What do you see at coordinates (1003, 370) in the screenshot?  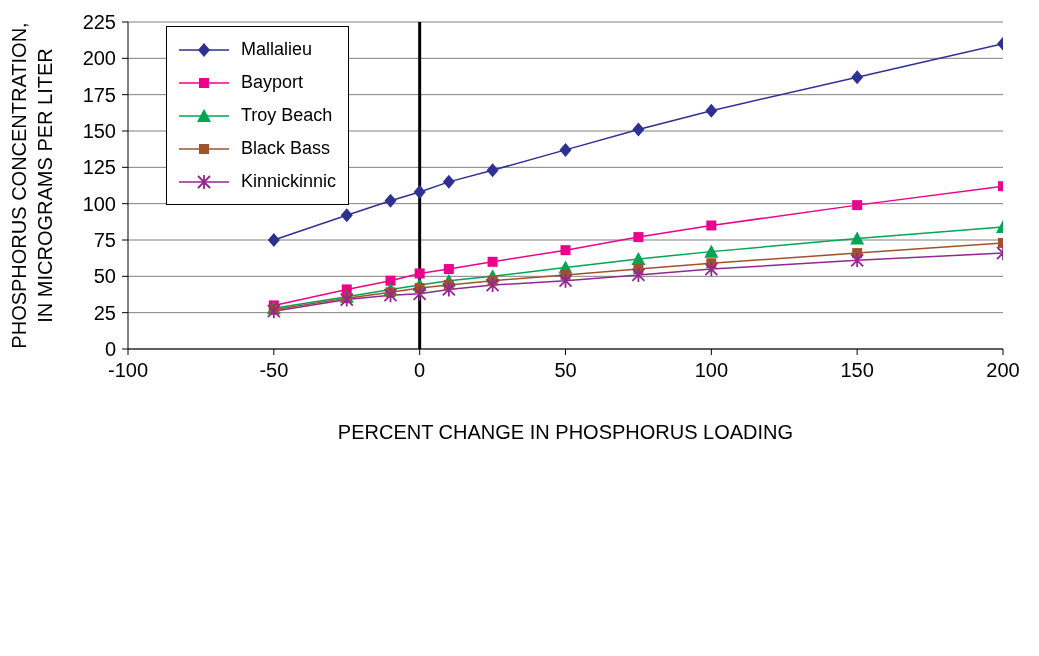 I see `x-tick-label: 200` at bounding box center [1003, 370].